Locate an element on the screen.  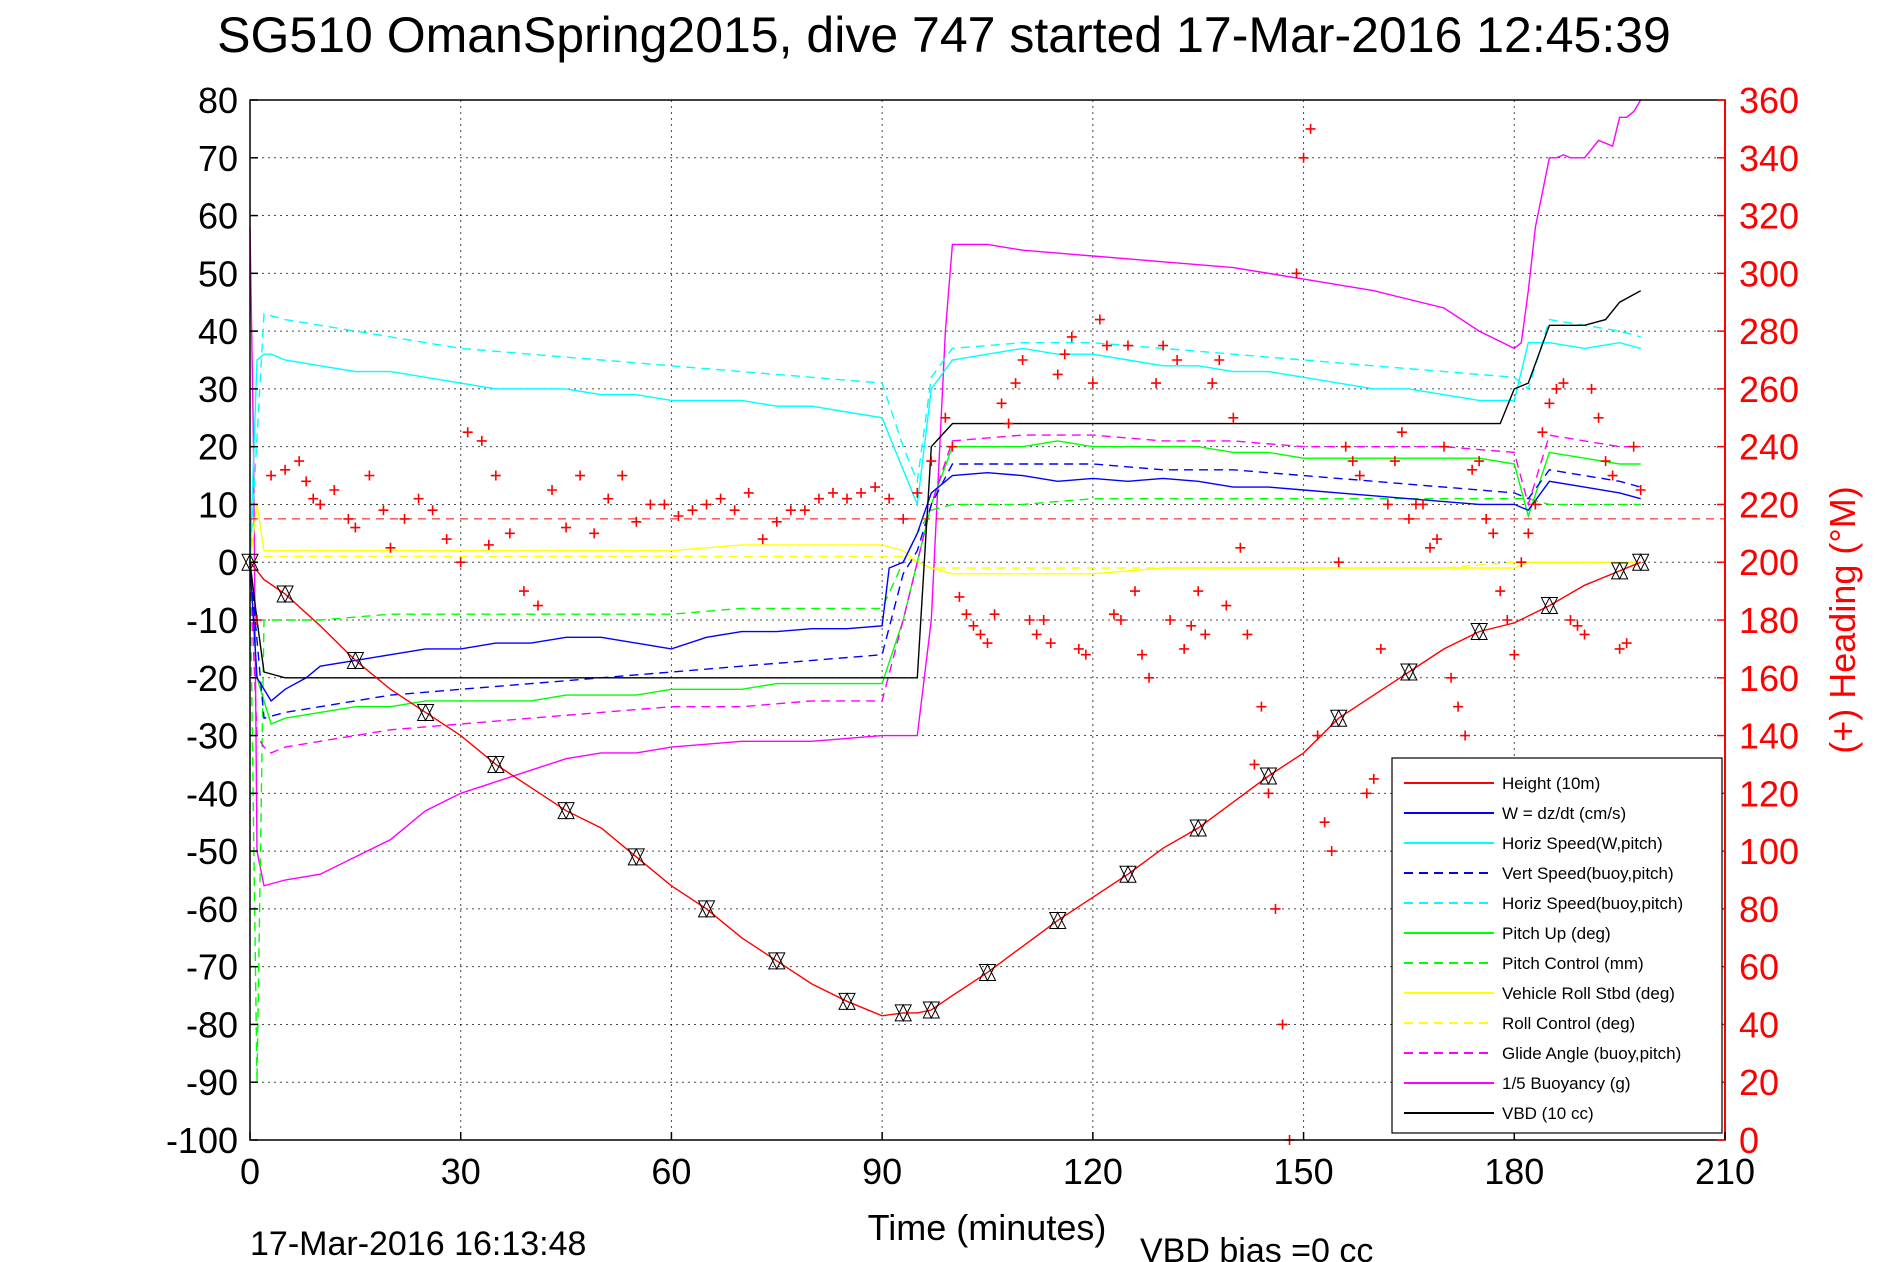
y-tick-label: 30 is located at coordinates (218, 389).